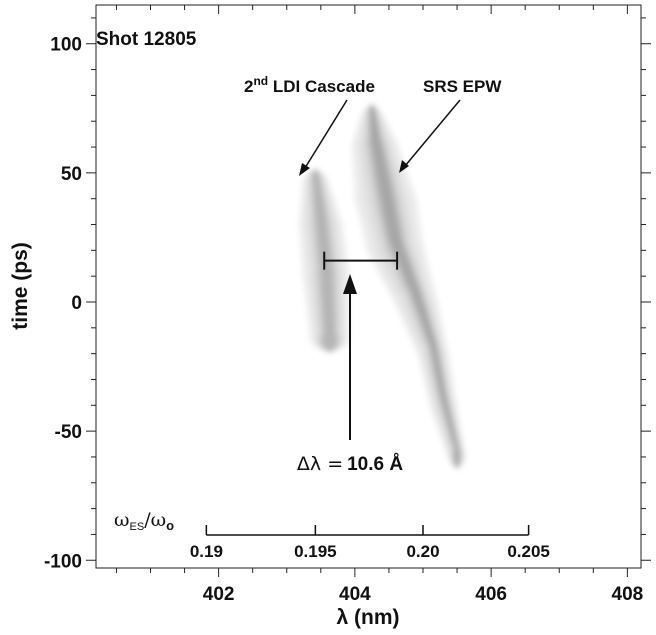 The height and width of the screenshot is (635, 656). What do you see at coordinates (71, 174) in the screenshot?
I see `y-tick-label: 50` at bounding box center [71, 174].